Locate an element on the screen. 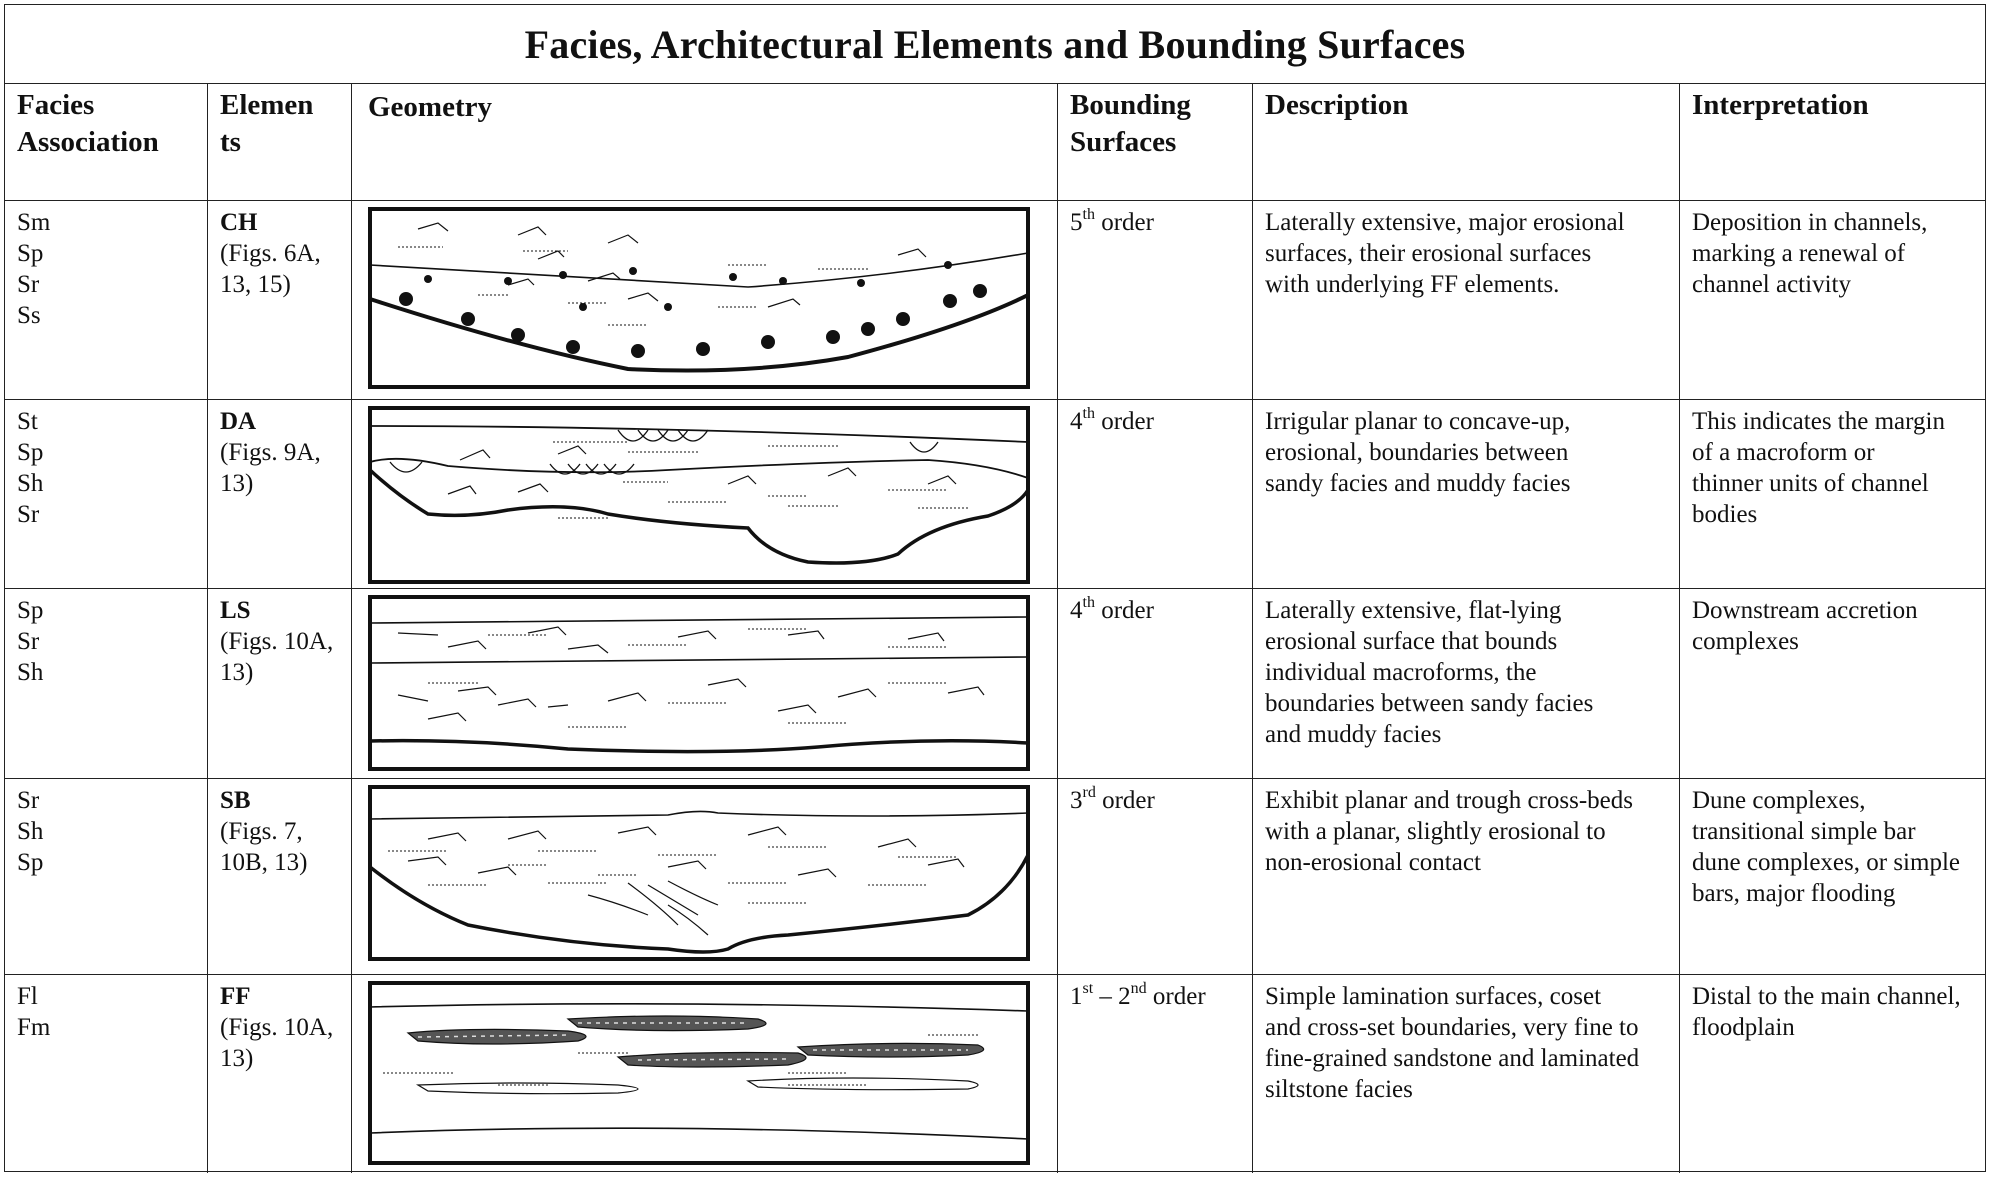 The width and height of the screenshot is (1991, 1178). text-rows-4-description-2: fine-grained sandstone and laminated is located at coordinates (1452, 1058).